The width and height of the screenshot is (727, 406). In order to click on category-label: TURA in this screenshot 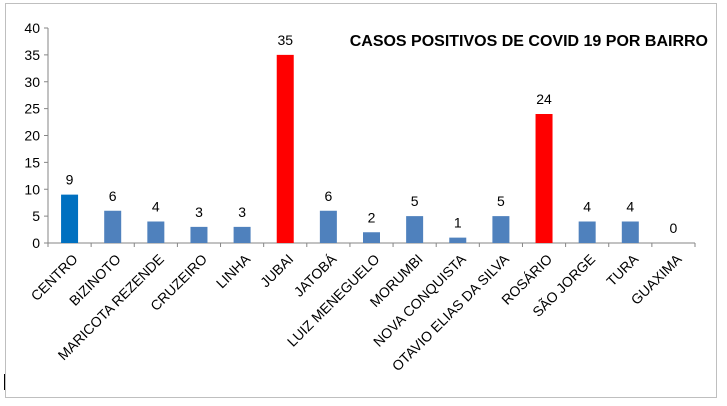, I will do `click(622, 269)`.